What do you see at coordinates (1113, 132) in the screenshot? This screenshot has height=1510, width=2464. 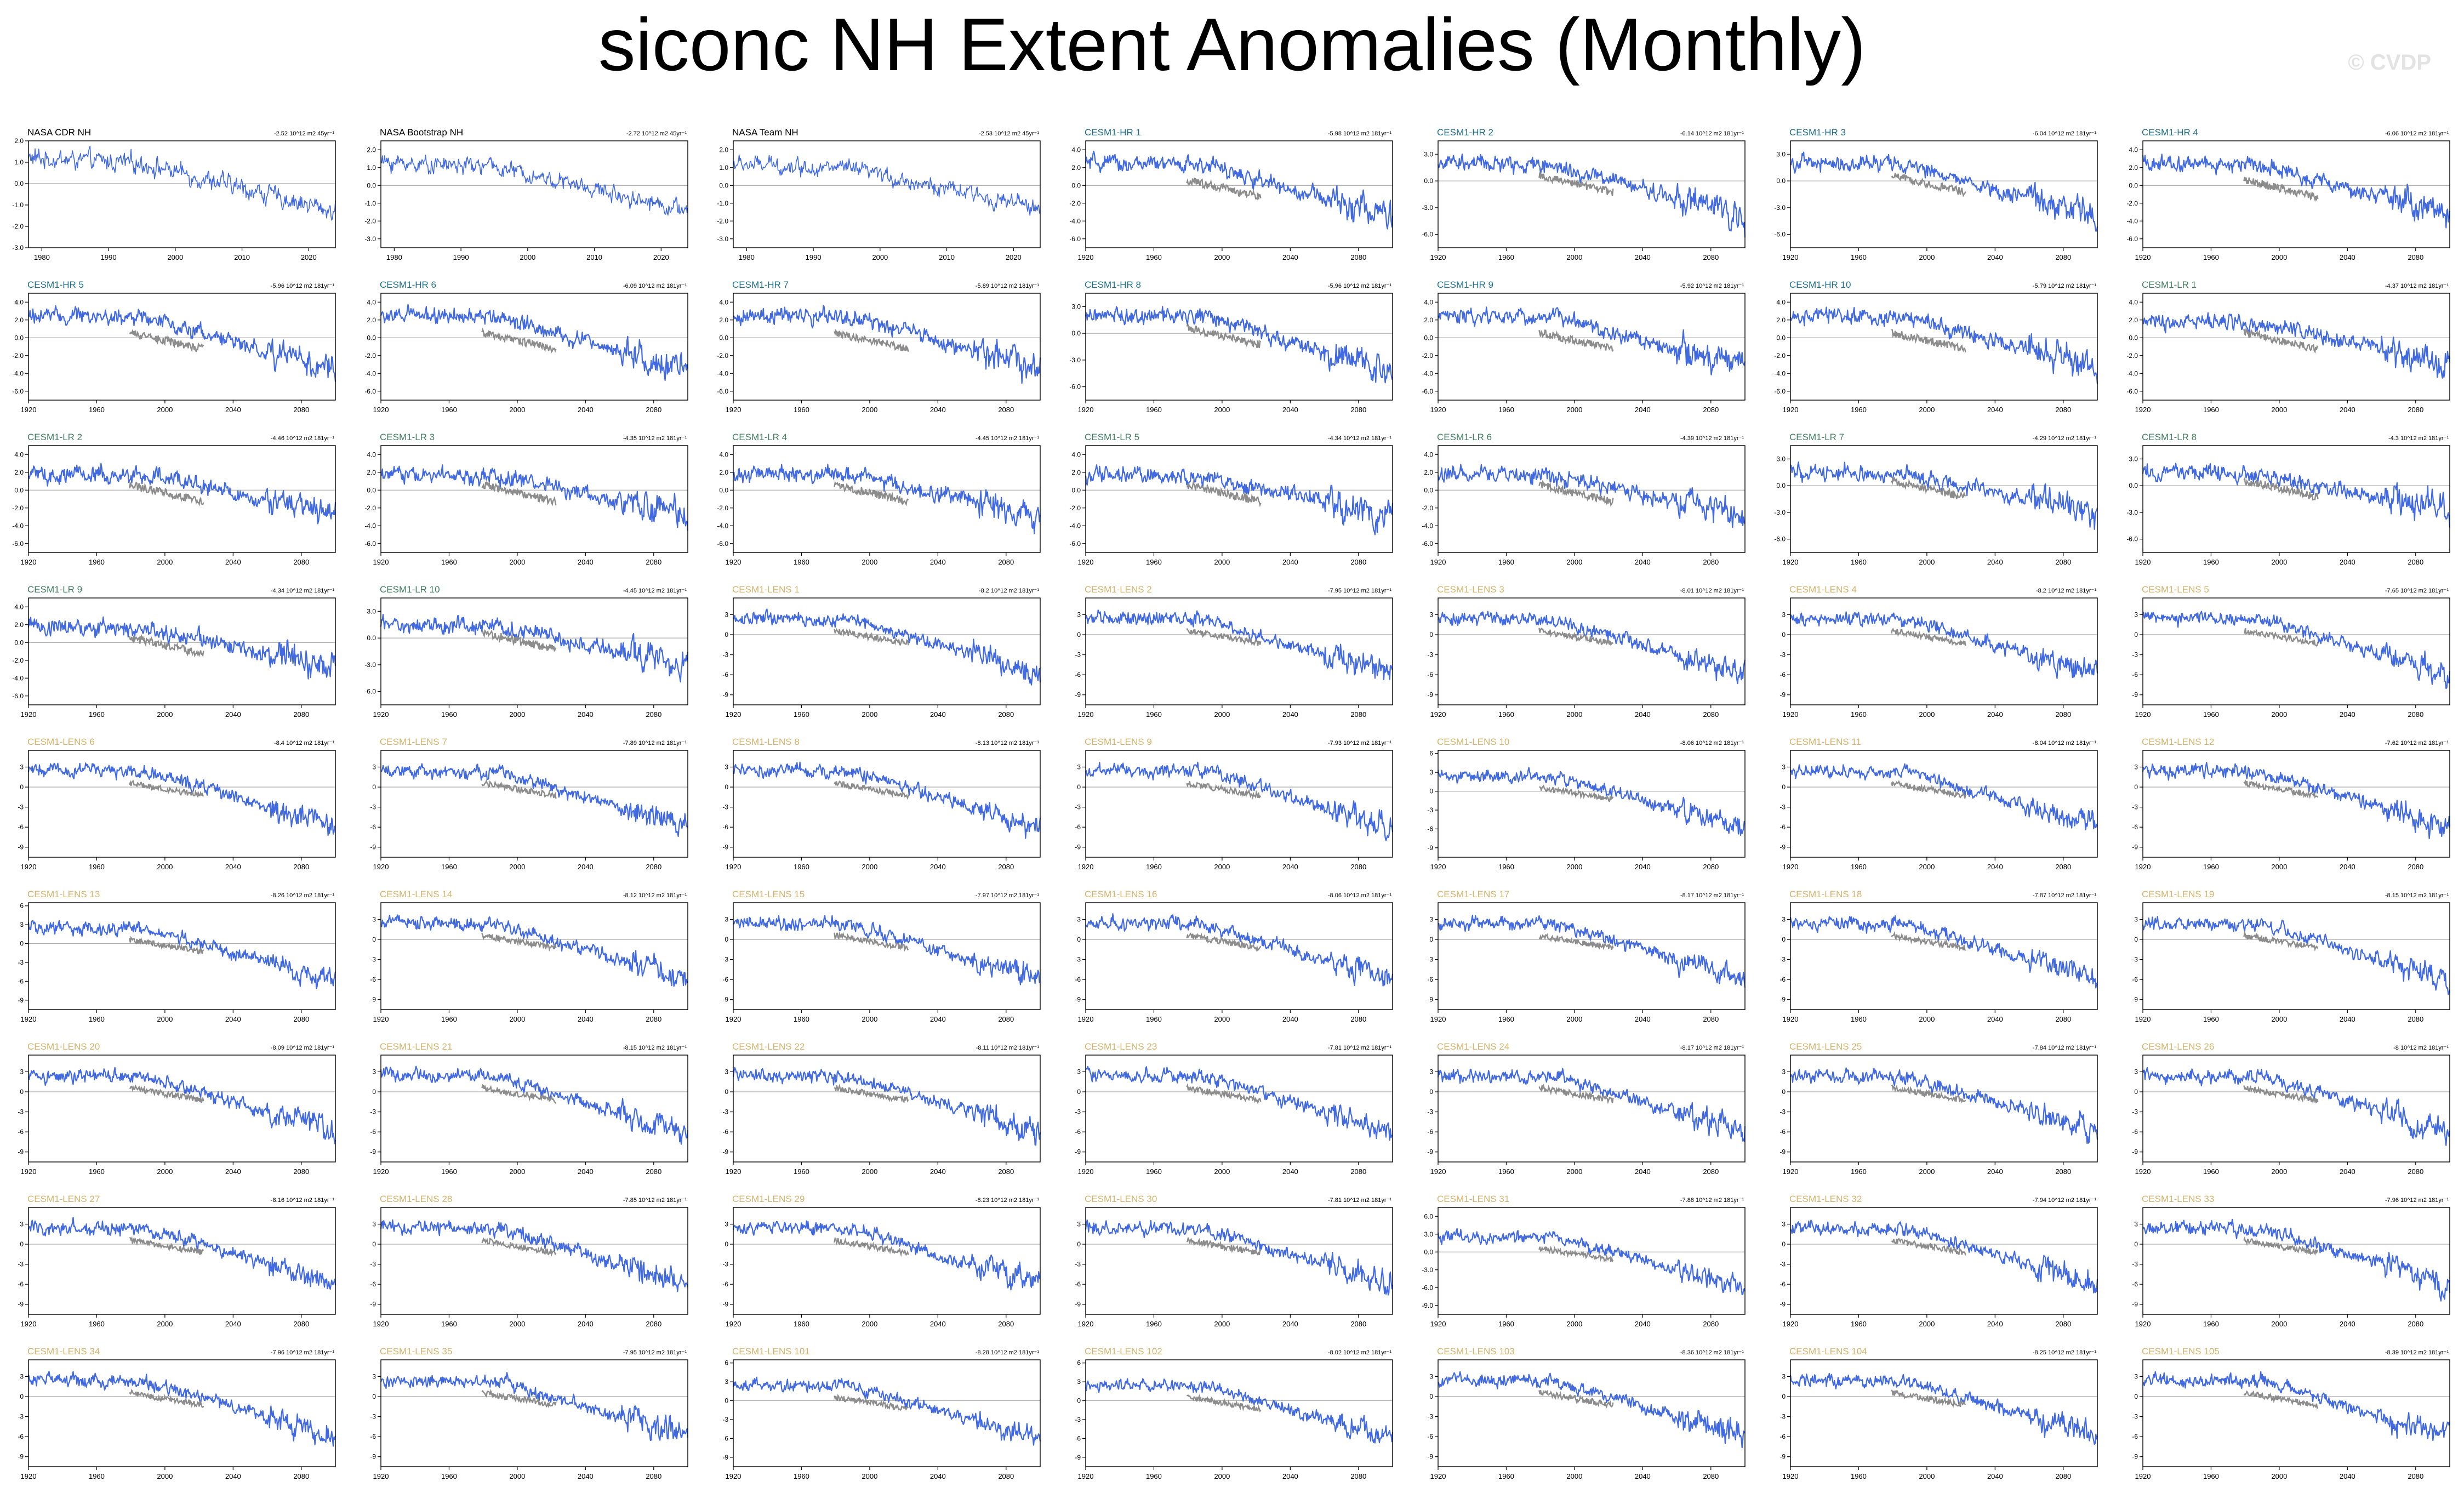 I see `panel-title: CESM1-HR 1` at bounding box center [1113, 132].